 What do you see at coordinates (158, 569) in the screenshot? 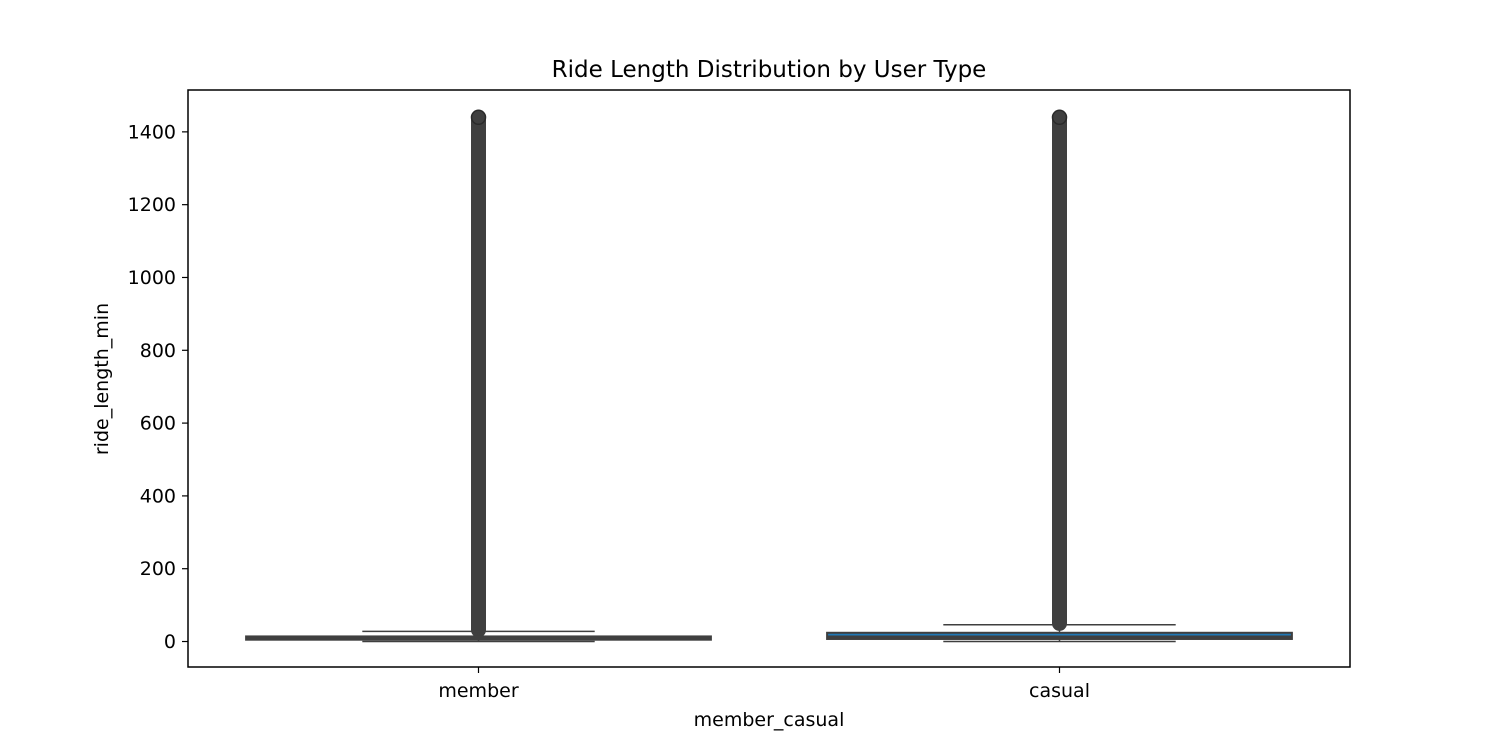
I see `y-tick-label-200: 200` at bounding box center [158, 569].